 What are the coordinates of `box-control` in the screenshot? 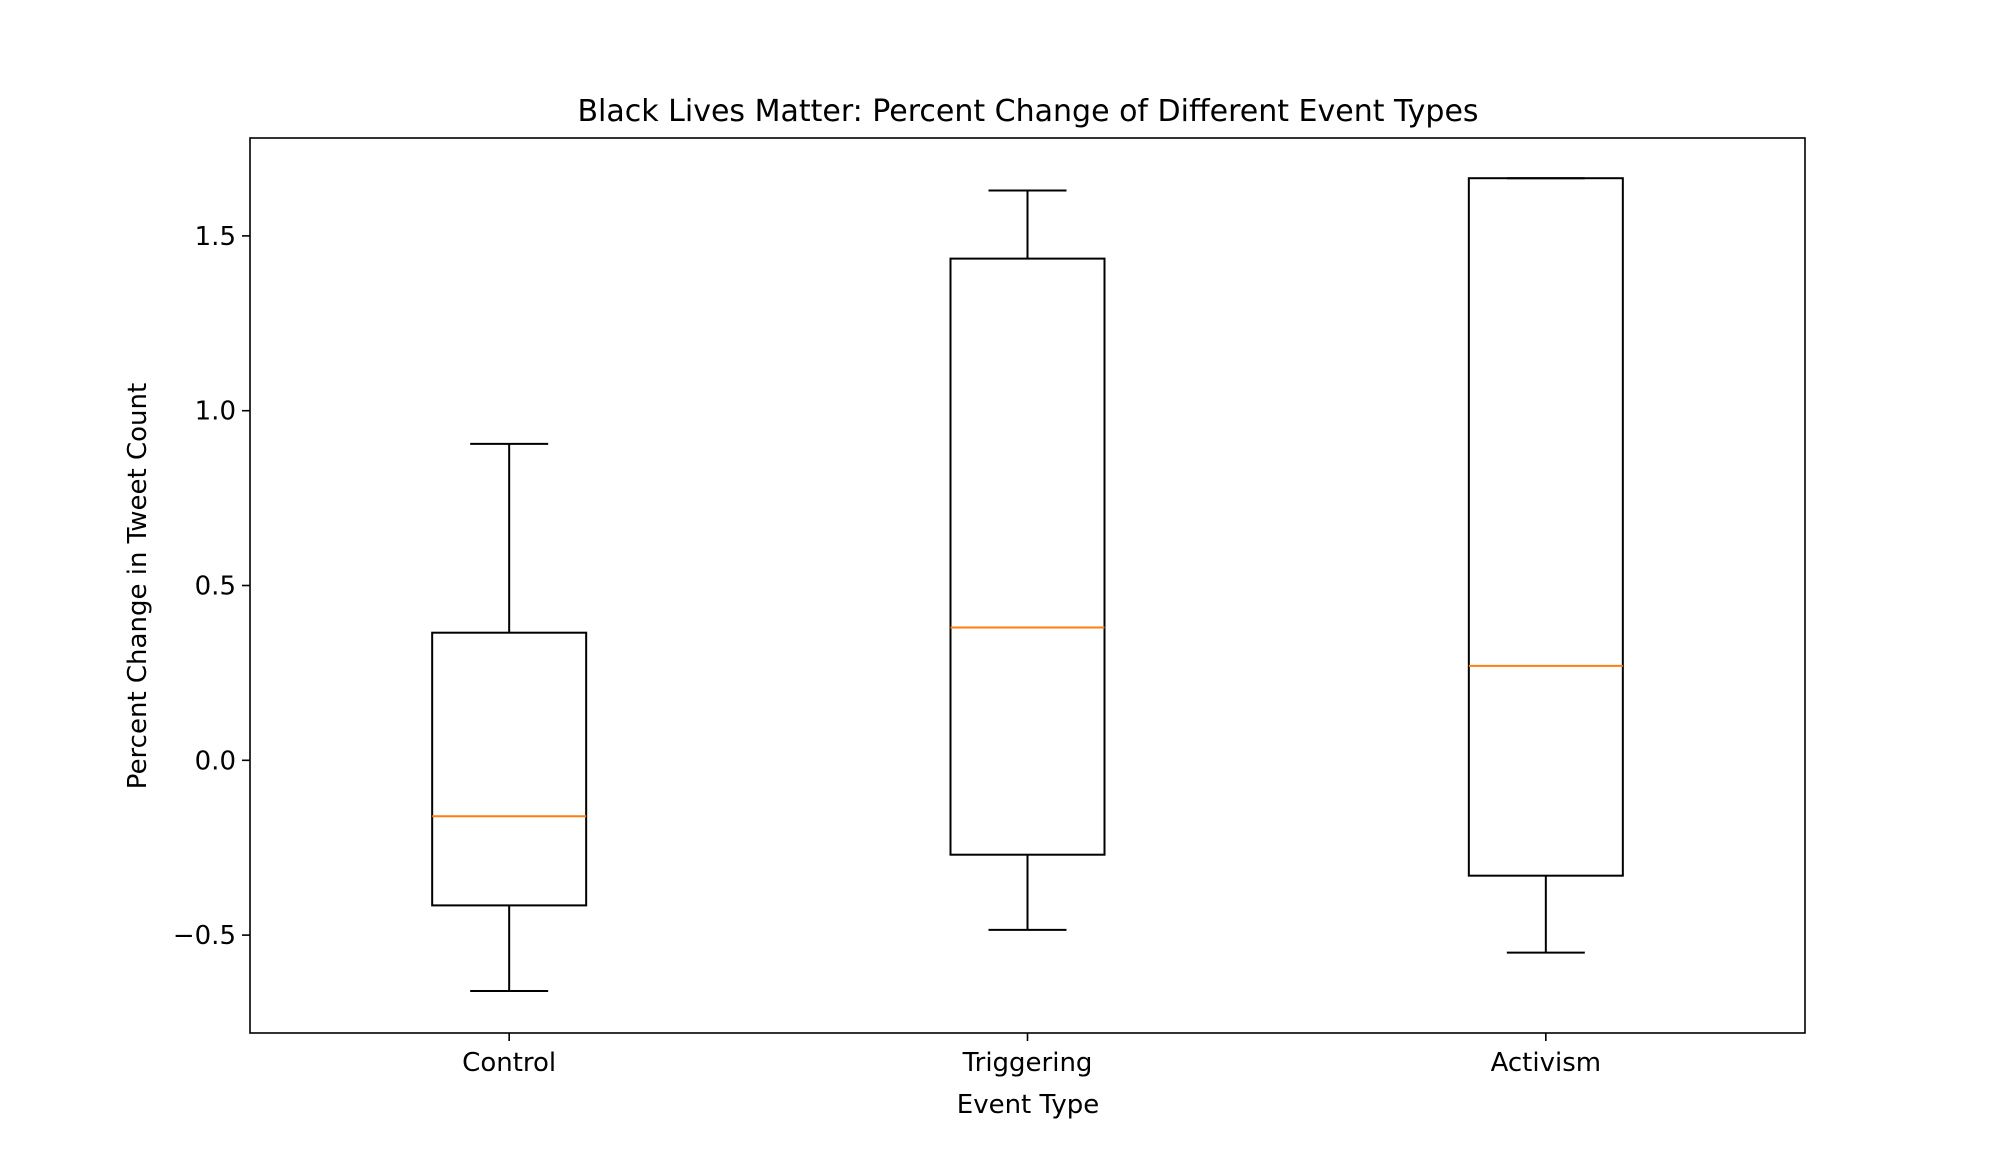 It's located at (509, 717).